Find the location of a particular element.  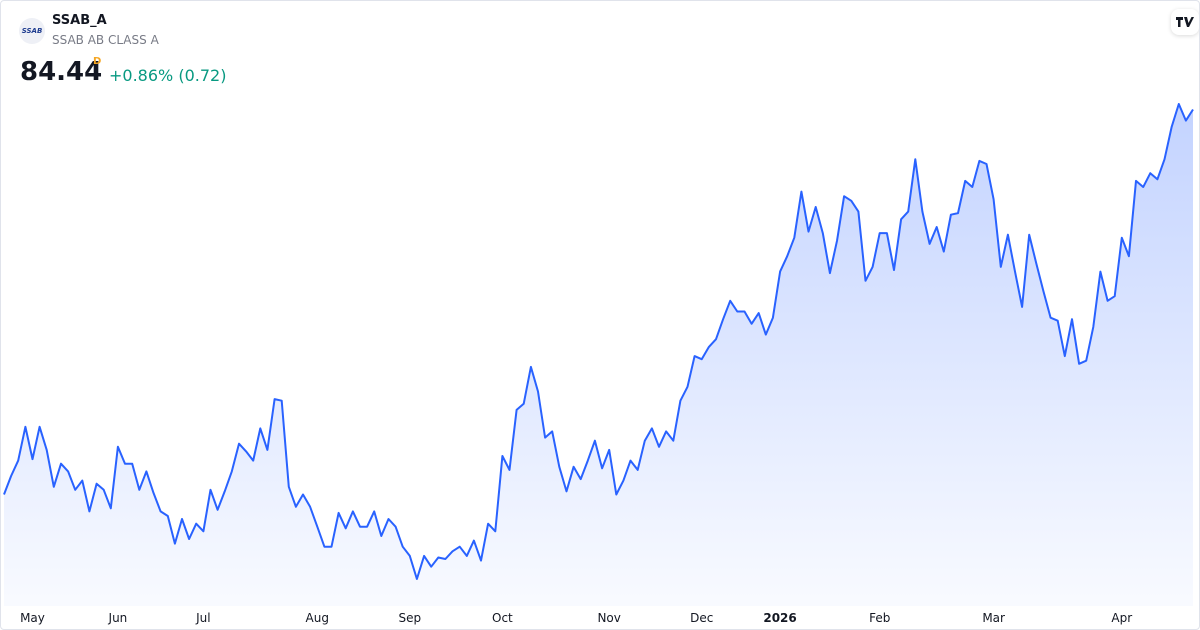

x-tick-label: Jul is located at coordinates (202, 618).